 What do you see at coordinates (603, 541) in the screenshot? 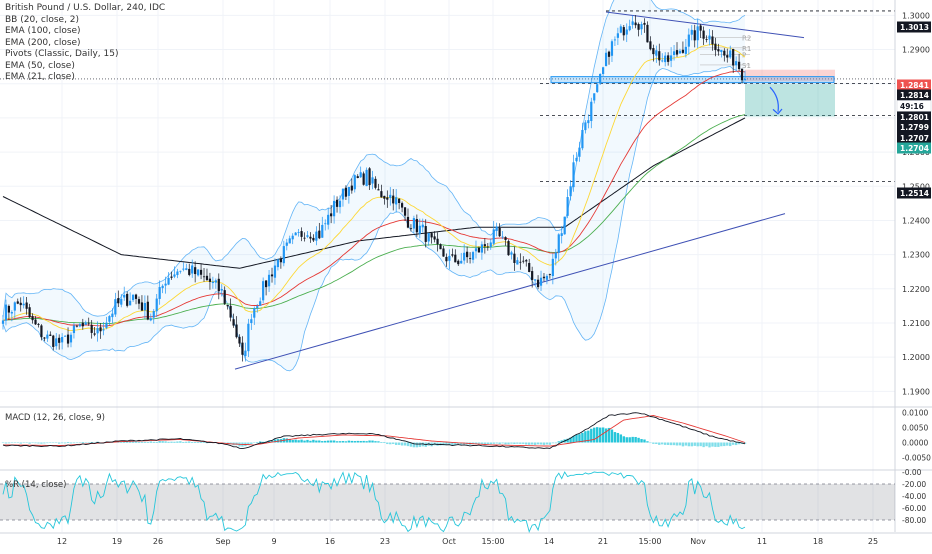
I see `time-tick-label: 21` at bounding box center [603, 541].